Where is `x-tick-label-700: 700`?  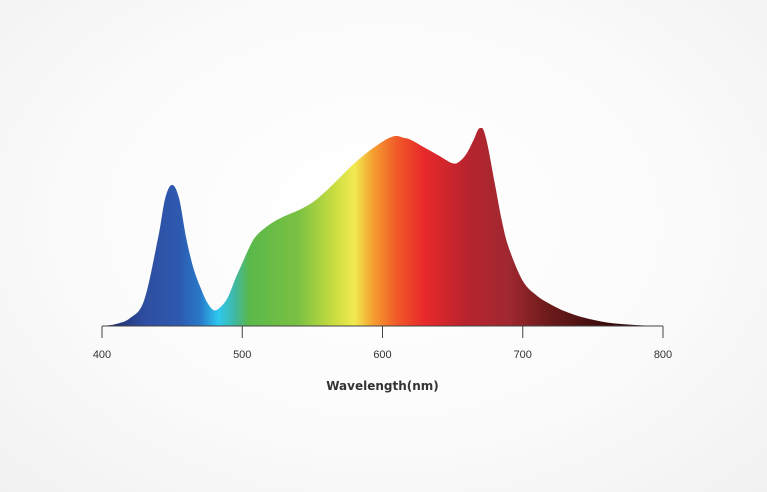
x-tick-label-700: 700 is located at coordinates (523, 355).